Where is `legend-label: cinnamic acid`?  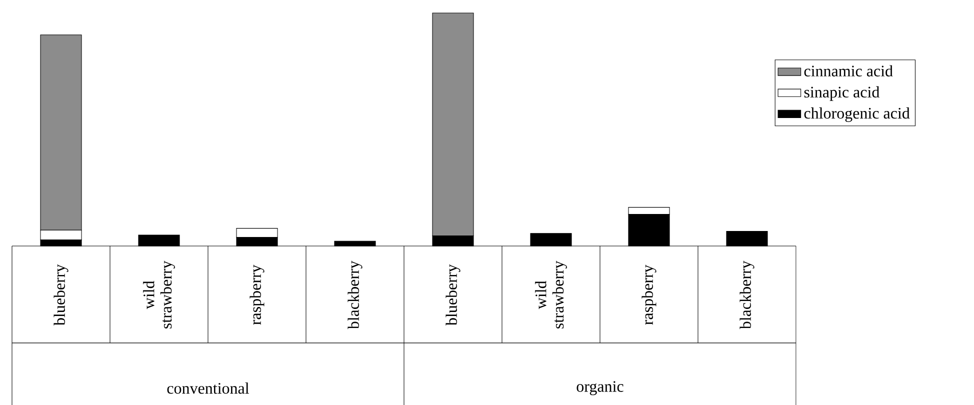 legend-label: cinnamic acid is located at coordinates (848, 70).